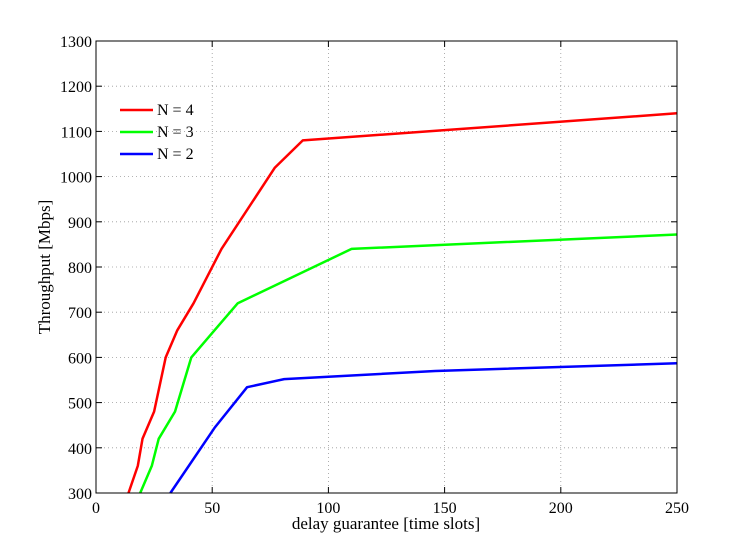  What do you see at coordinates (80, 449) in the screenshot?
I see `y-tick-label: 400` at bounding box center [80, 449].